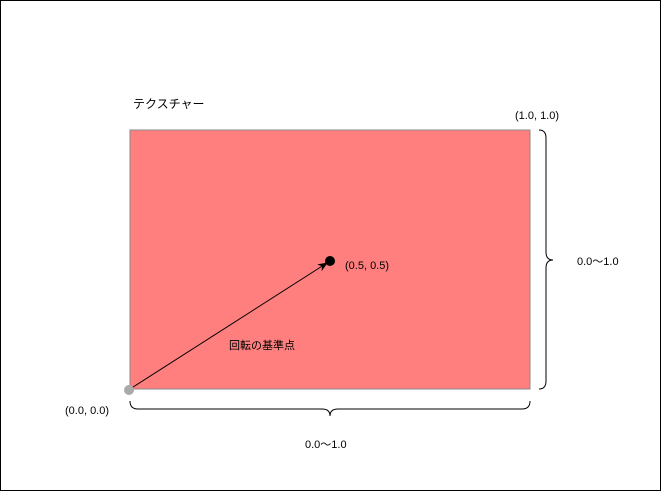 The height and width of the screenshot is (491, 661). I want to click on horizontal-range-brace, so click(330, 408).